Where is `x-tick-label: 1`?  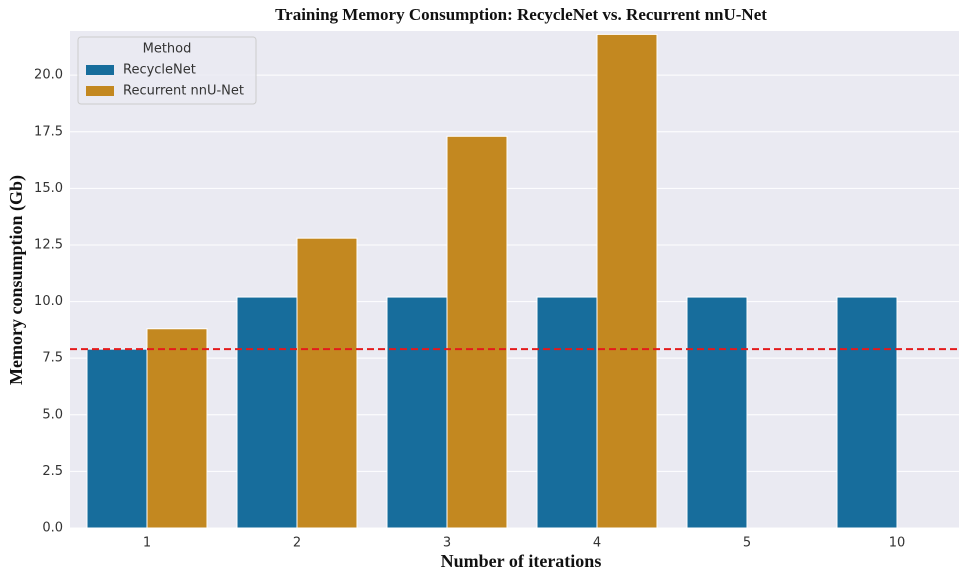
x-tick-label: 1 is located at coordinates (147, 543).